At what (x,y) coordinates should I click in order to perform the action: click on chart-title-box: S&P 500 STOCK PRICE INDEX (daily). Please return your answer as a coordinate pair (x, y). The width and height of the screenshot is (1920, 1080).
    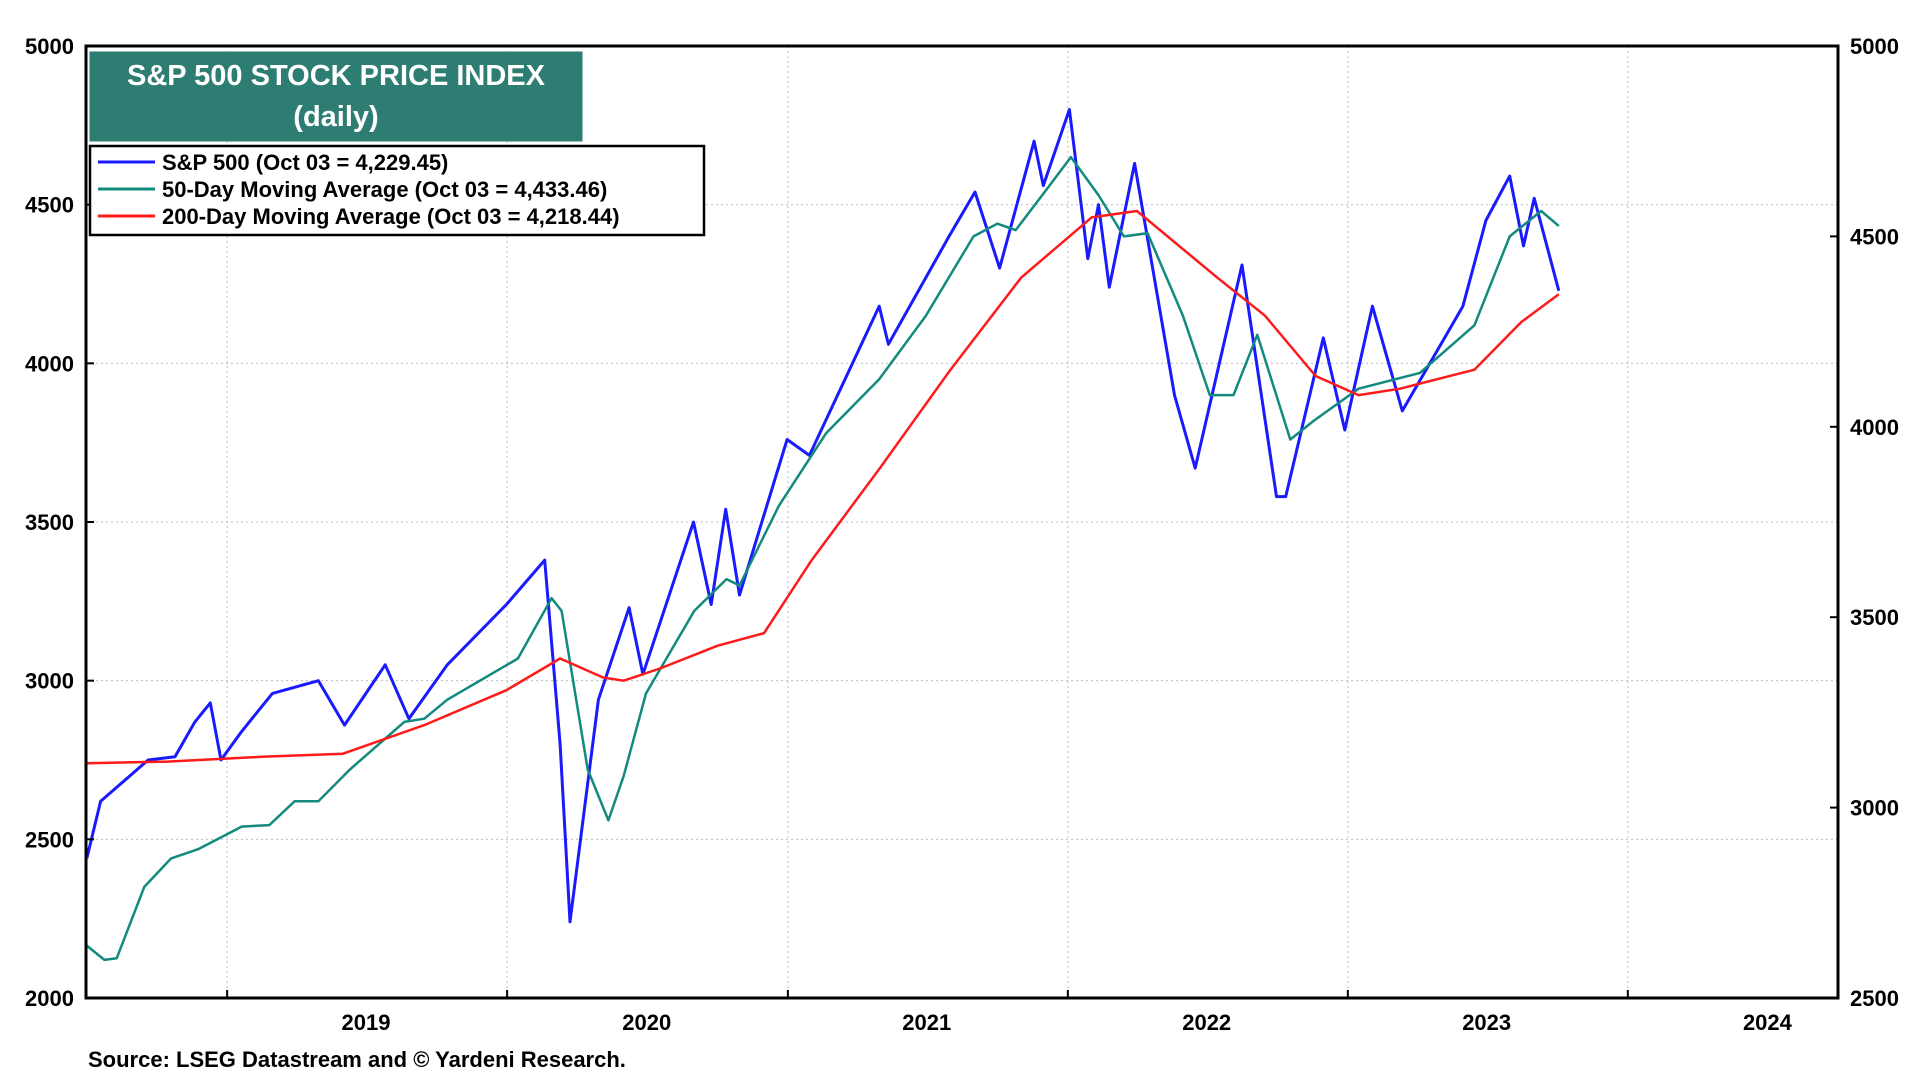
    Looking at the image, I should click on (336, 96).